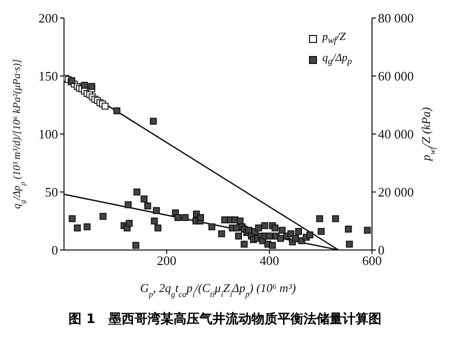 The image size is (450, 338). I want to click on y-tick-label: 0, so click(55, 250).